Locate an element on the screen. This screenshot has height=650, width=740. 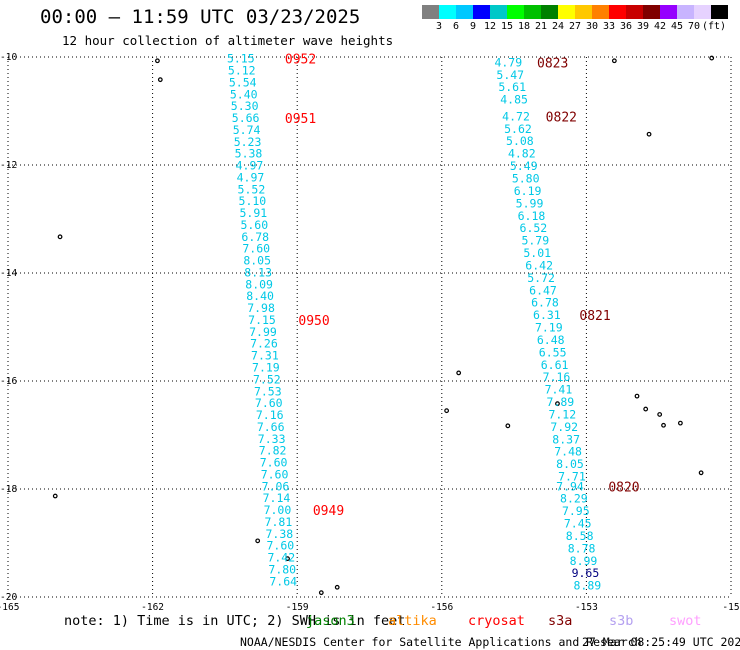
lon-tick-label: -162 is located at coordinates (152, 607).